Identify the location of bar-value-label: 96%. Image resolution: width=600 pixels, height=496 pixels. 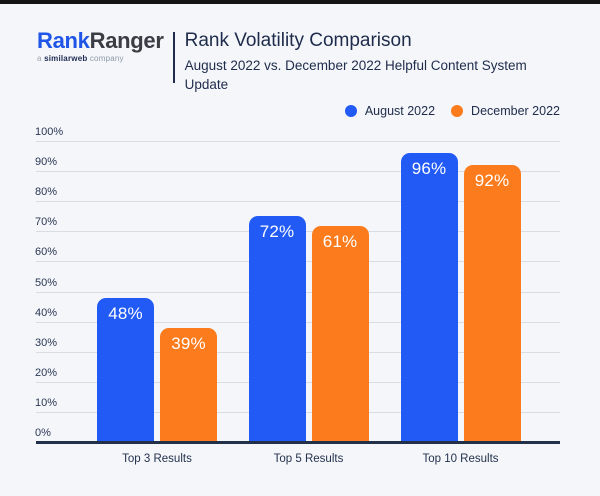
(429, 168).